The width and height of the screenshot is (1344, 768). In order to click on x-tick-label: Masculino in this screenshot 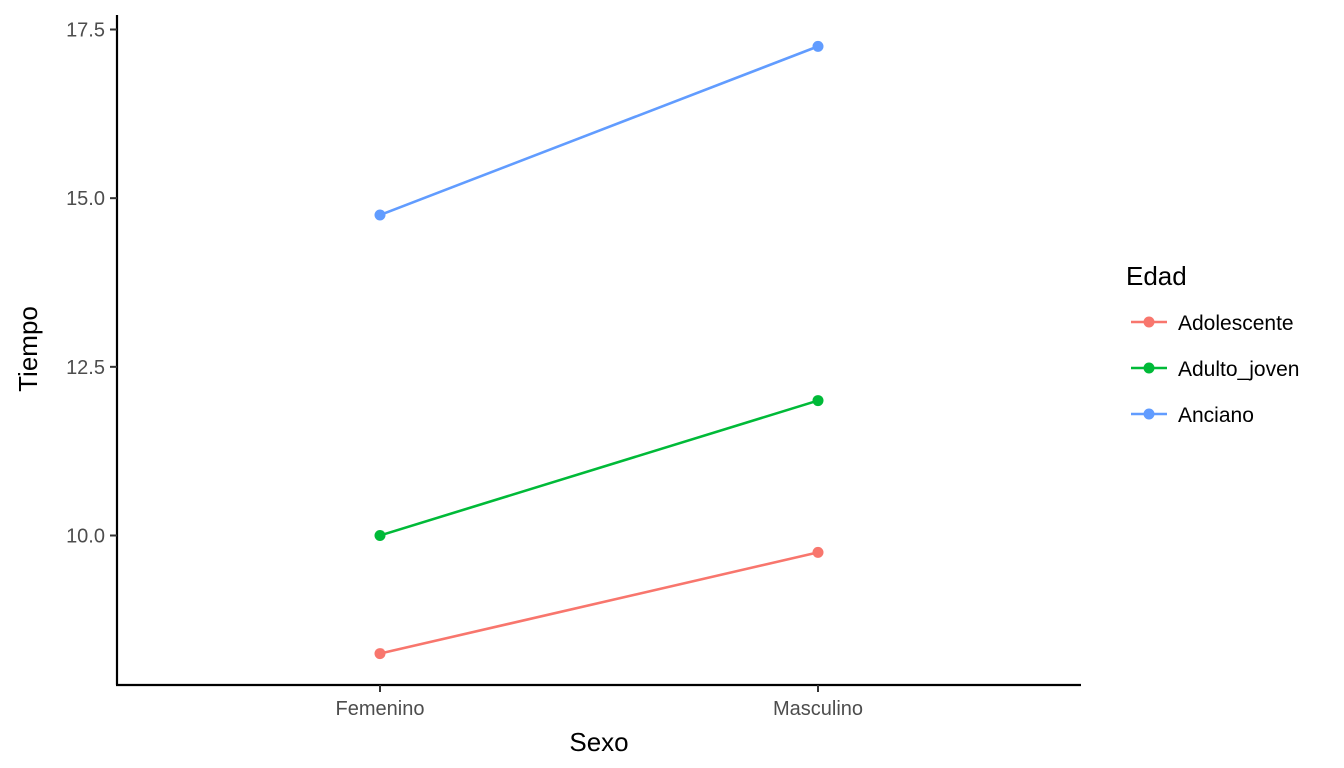, I will do `click(818, 709)`.